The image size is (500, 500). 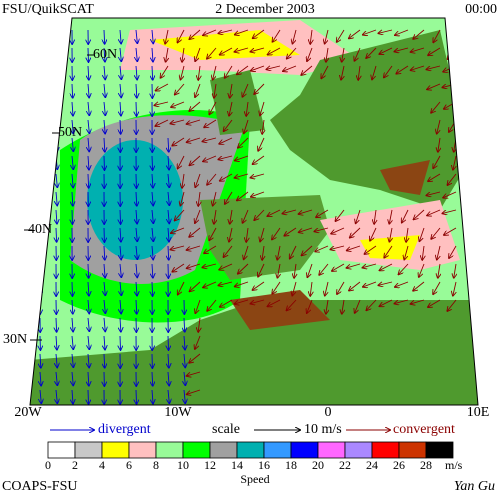 I want to click on legend-convergent: convergent, so click(x=424, y=429).